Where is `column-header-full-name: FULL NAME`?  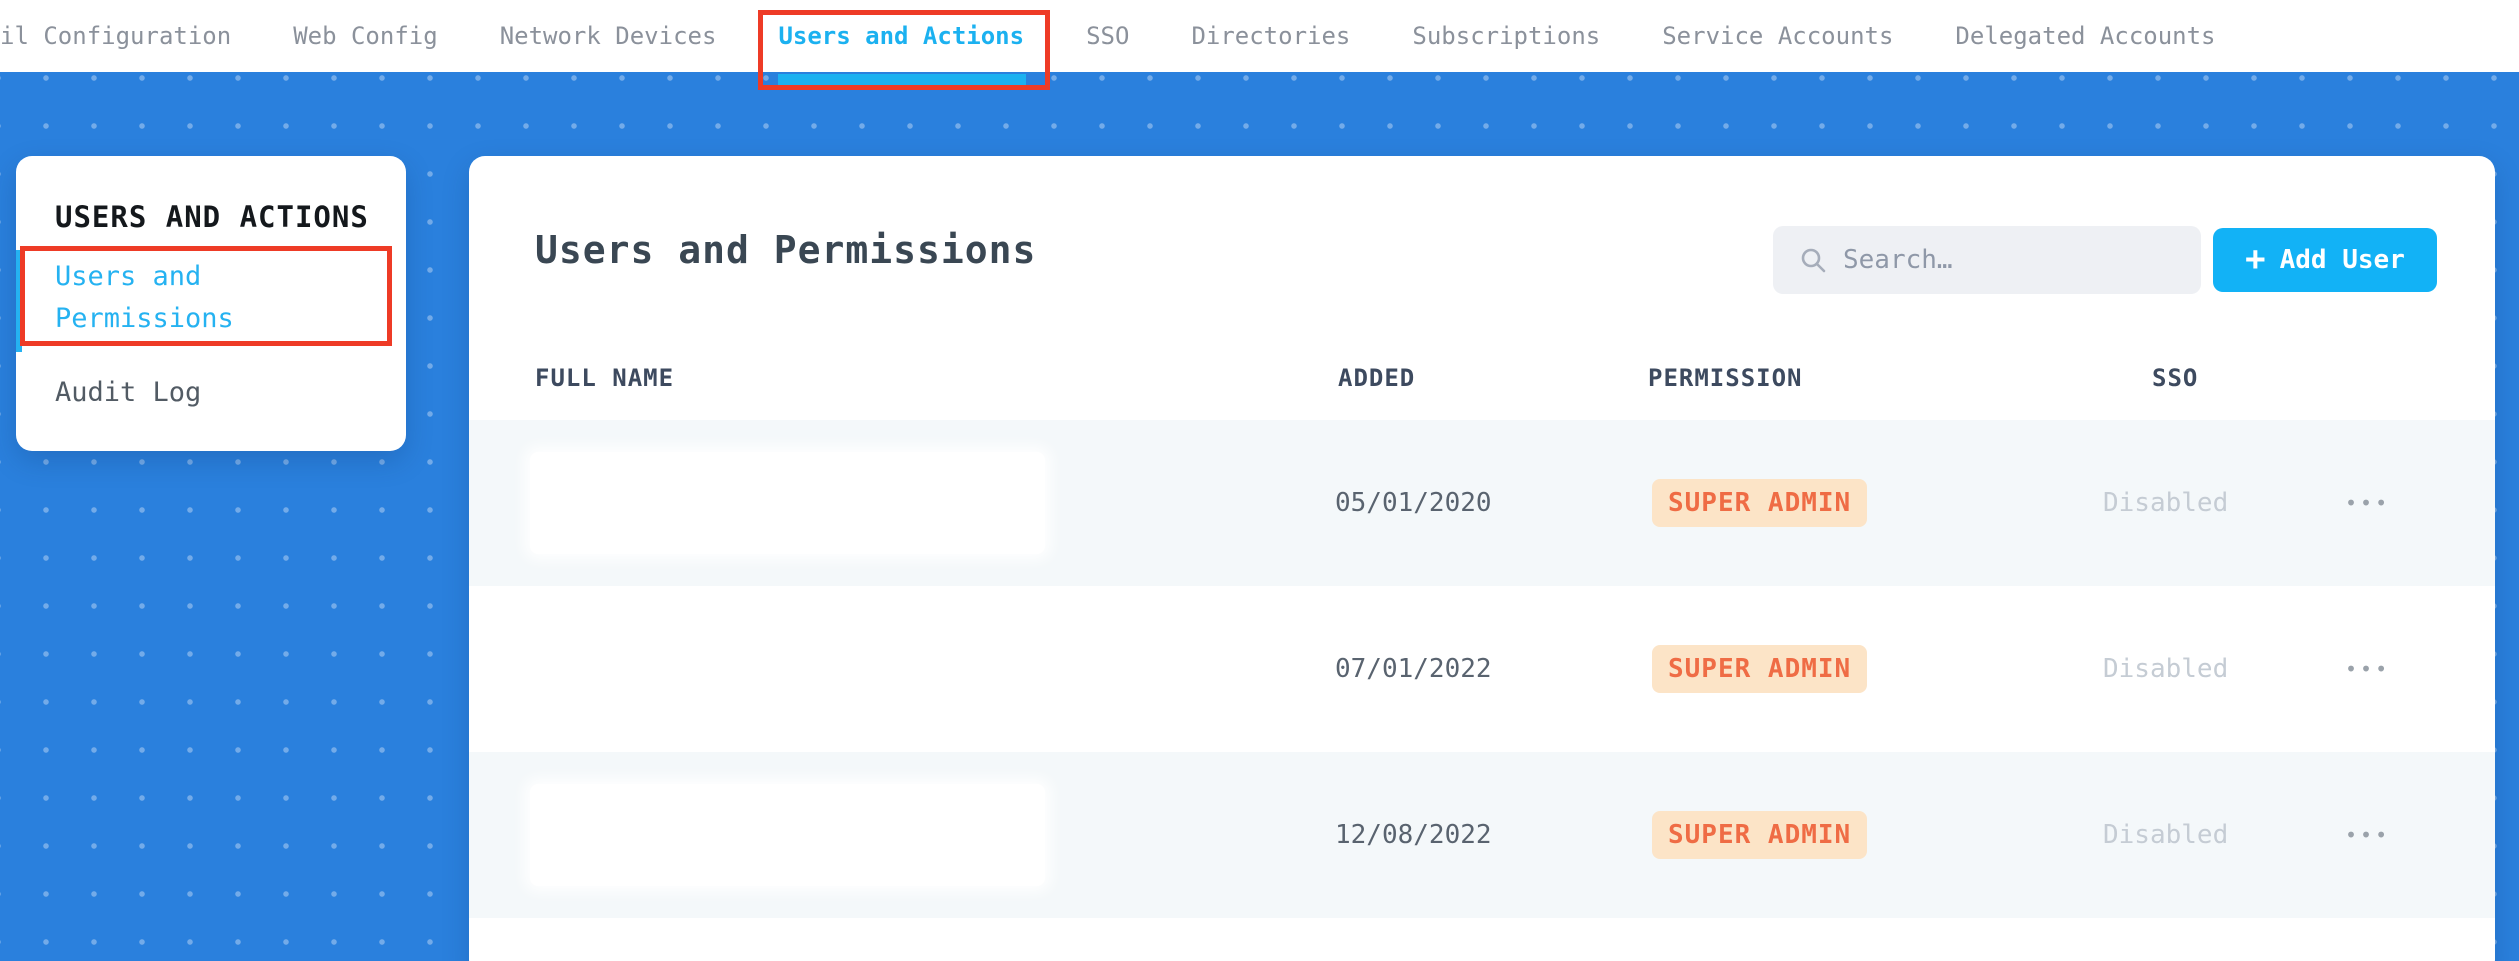
column-header-full-name: FULL NAME is located at coordinates (605, 378).